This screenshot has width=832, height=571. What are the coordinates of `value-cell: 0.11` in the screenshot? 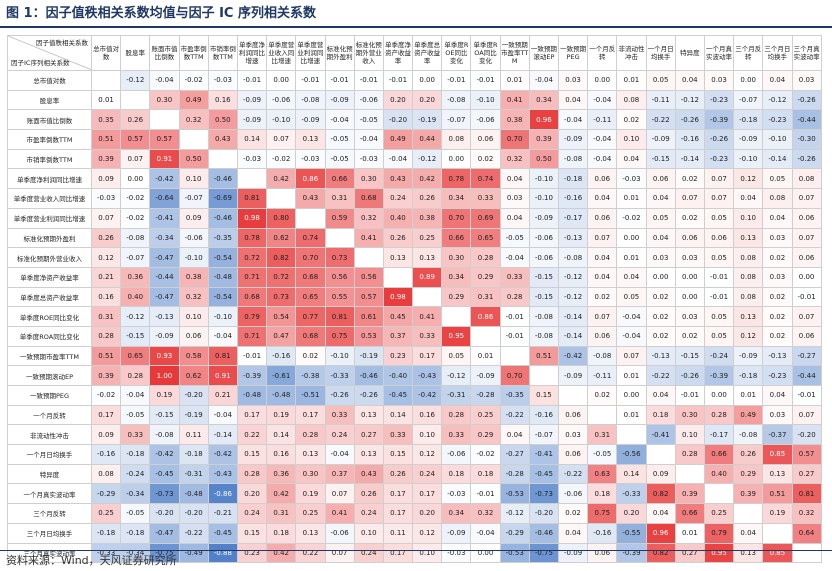 It's located at (193, 435).